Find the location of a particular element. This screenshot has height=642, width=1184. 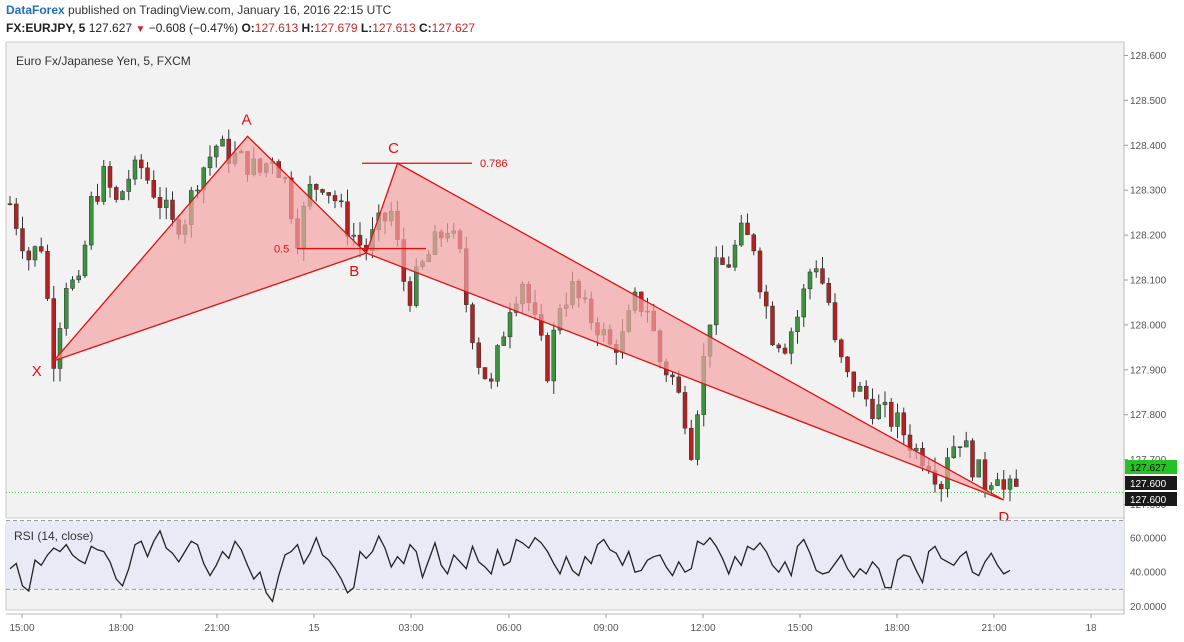

pattern-point-a: A is located at coordinates (246, 119).